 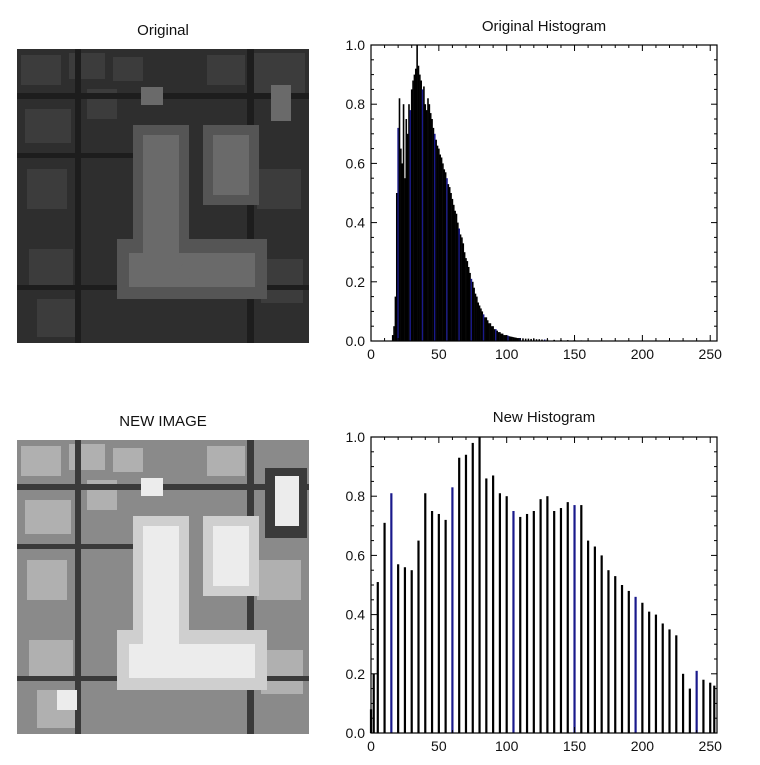 I want to click on original-y-tick-label: 0.8, so click(x=356, y=104).